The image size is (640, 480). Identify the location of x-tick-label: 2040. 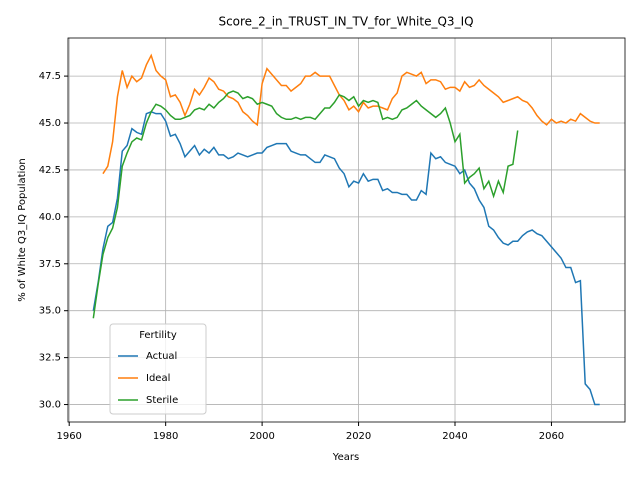
(454, 436).